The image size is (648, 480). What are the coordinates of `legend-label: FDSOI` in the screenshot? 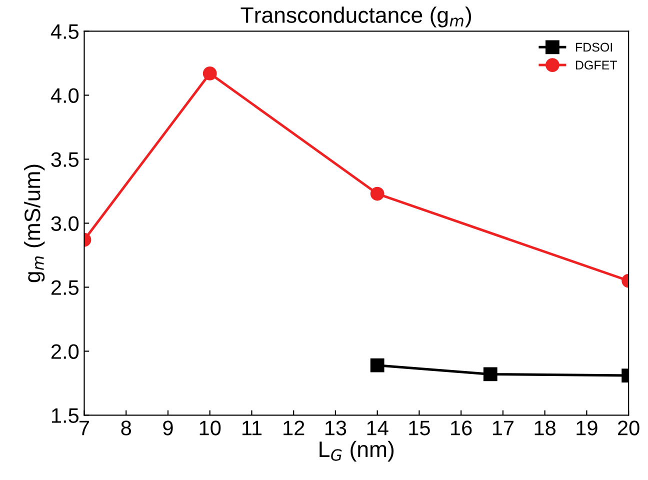 It's located at (594, 47).